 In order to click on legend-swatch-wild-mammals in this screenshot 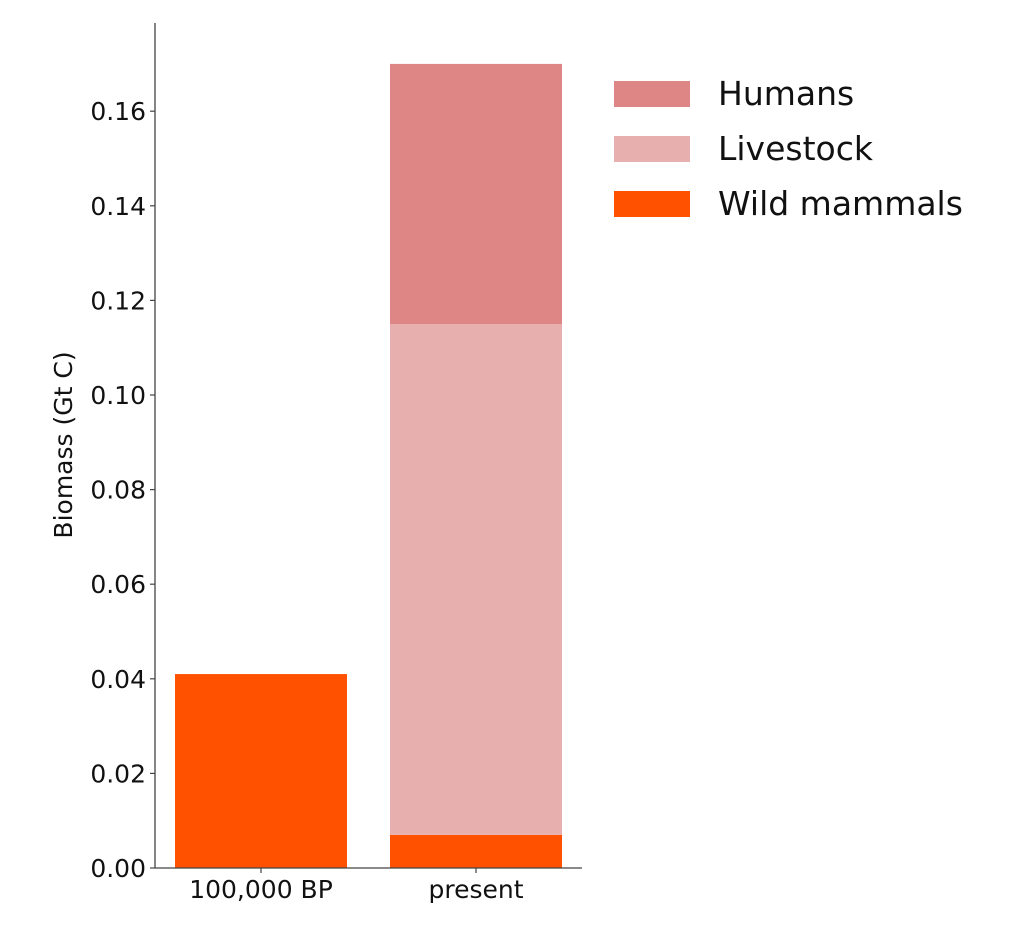, I will do `click(652, 203)`.